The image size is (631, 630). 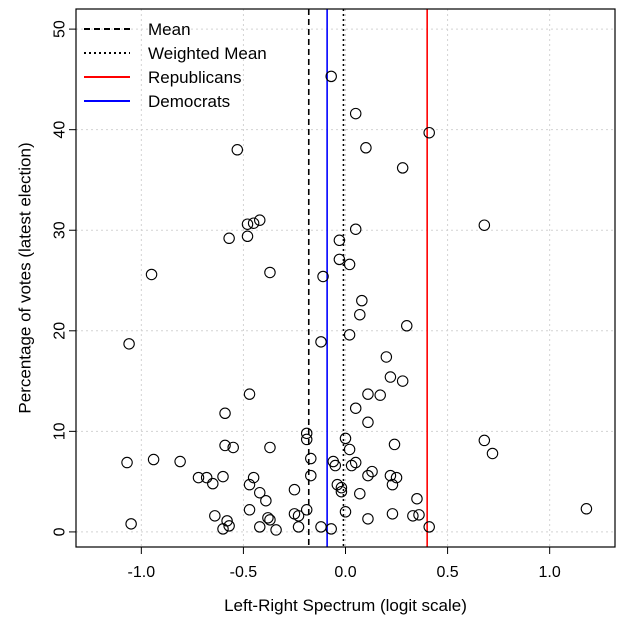 I want to click on x-tick-label: -1.0, so click(x=142, y=572).